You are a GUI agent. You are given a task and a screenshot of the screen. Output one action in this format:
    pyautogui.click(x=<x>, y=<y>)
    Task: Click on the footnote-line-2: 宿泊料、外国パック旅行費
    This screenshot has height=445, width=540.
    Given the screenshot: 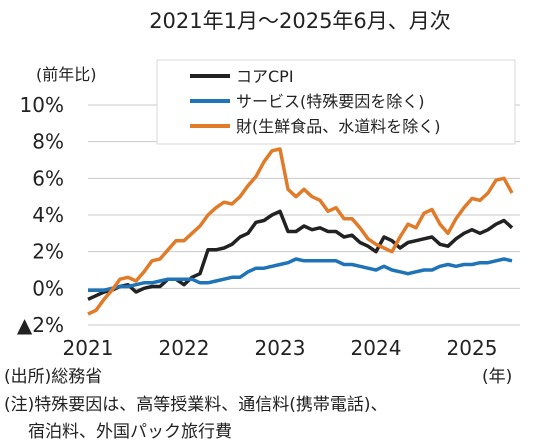 What is the action you would take?
    pyautogui.click(x=130, y=432)
    